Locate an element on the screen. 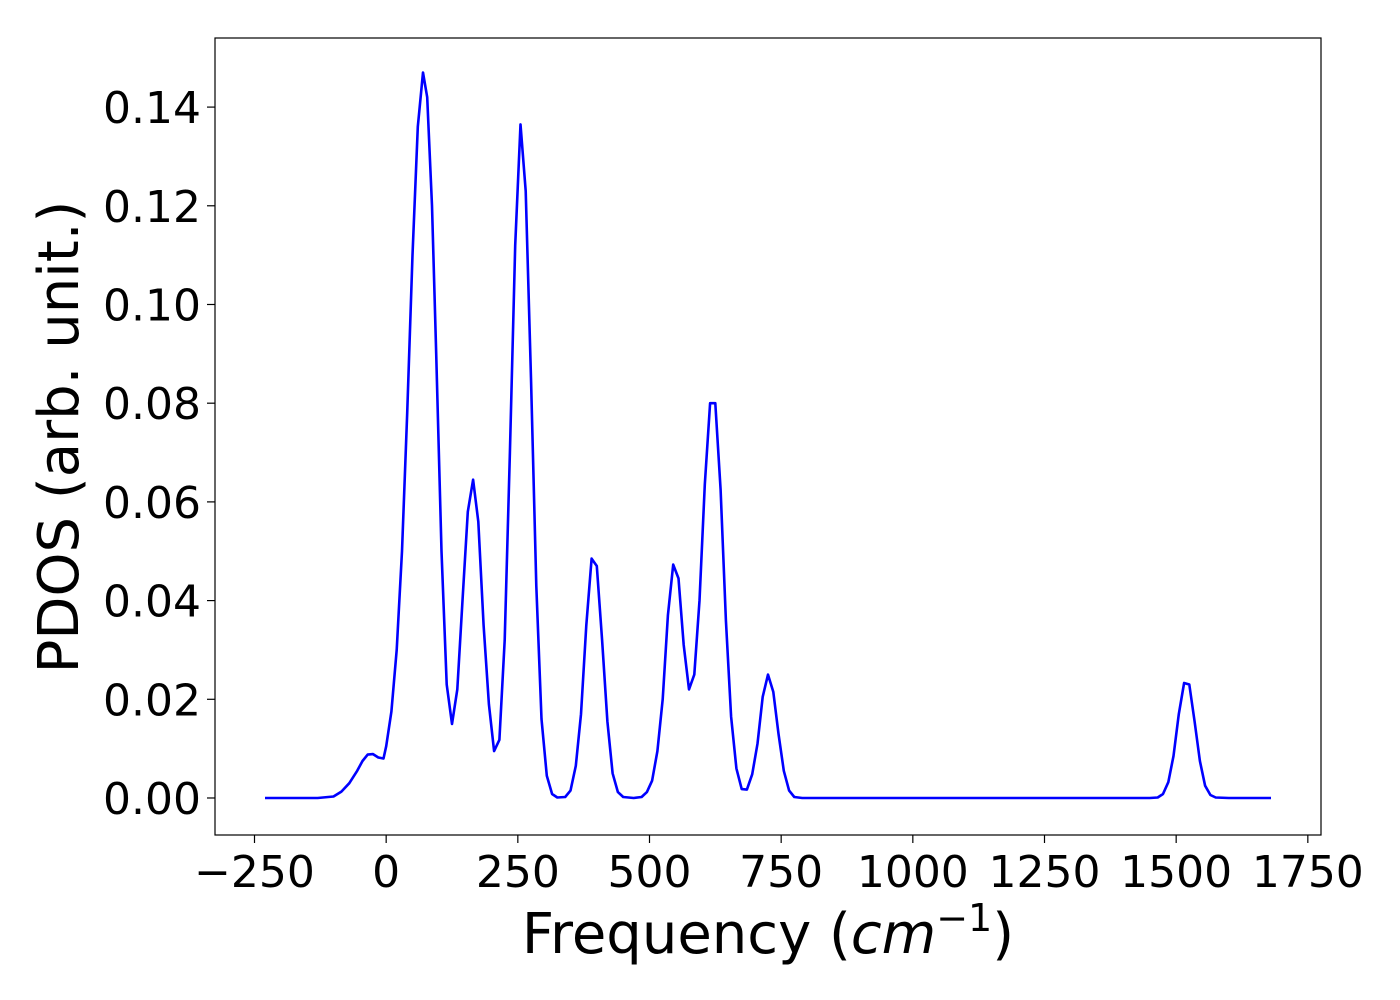 The height and width of the screenshot is (1000, 1400). y-tick-label: 0.04 is located at coordinates (152, 602).